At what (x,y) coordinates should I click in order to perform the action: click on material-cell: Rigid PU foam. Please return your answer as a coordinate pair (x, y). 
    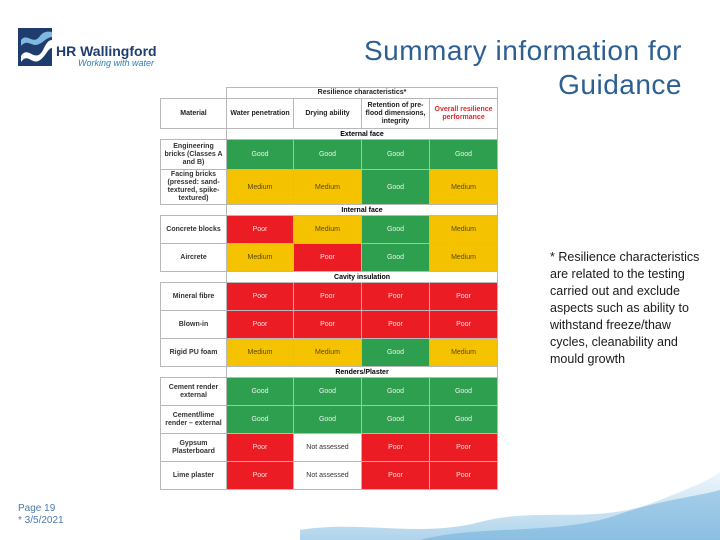
    Looking at the image, I should click on (193, 352).